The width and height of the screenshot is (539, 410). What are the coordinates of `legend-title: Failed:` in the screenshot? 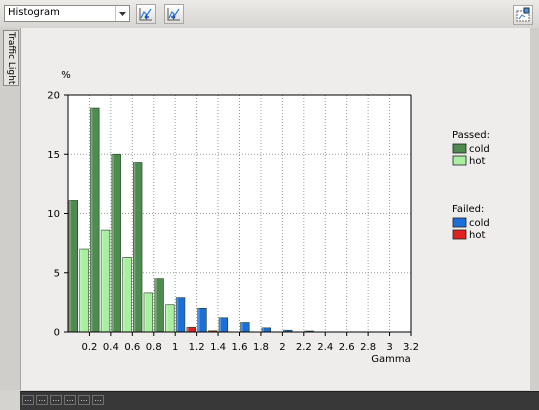 It's located at (468, 209).